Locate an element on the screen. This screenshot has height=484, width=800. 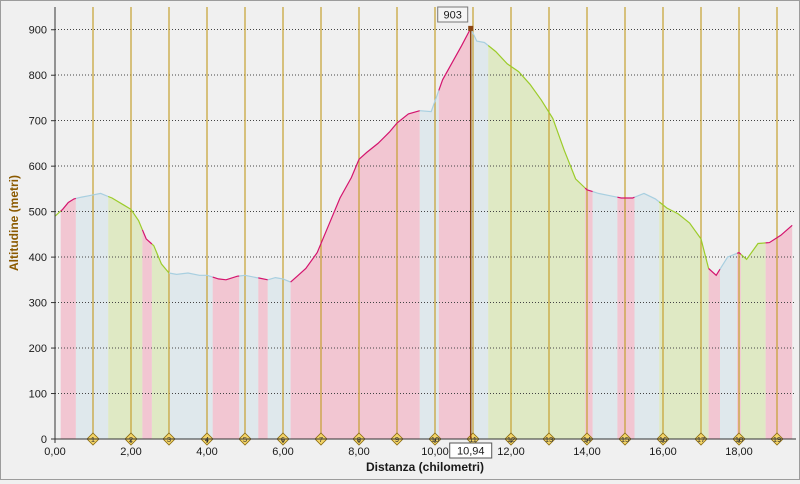
cursor-x-label: 10,94 is located at coordinates (471, 452).